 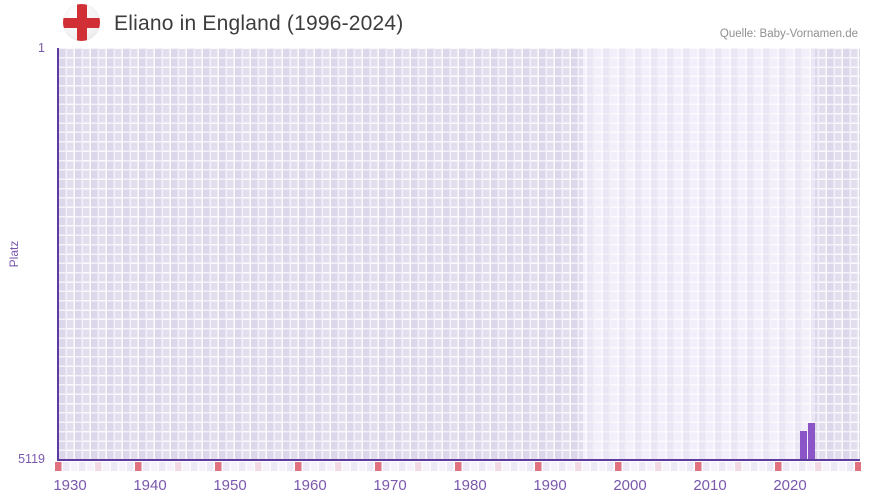 I want to click on x-tick-label: 2000, so click(x=630, y=485).